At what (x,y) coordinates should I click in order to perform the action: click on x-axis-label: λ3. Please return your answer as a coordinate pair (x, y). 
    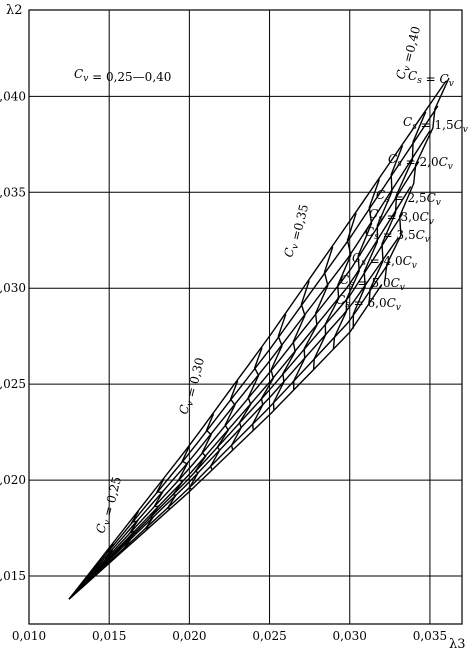
    Looking at the image, I should click on (457, 644).